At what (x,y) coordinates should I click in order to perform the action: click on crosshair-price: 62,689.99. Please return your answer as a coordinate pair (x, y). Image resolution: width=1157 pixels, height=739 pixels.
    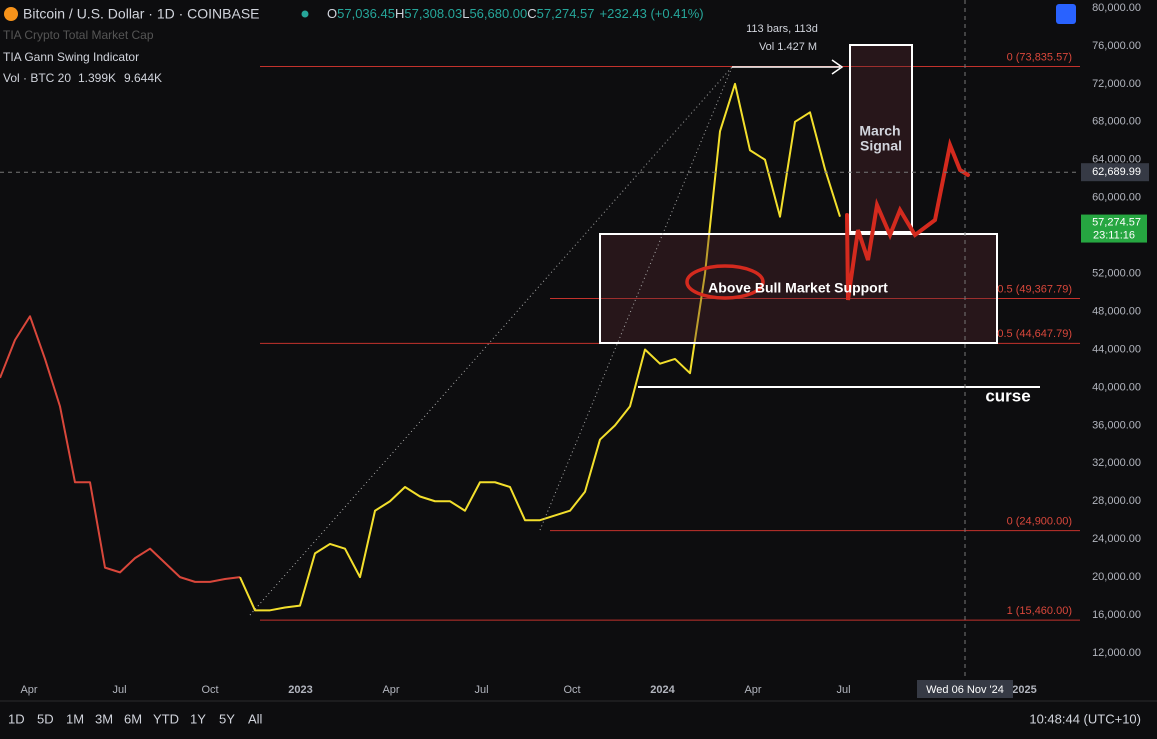
    Looking at the image, I should click on (1116, 172).